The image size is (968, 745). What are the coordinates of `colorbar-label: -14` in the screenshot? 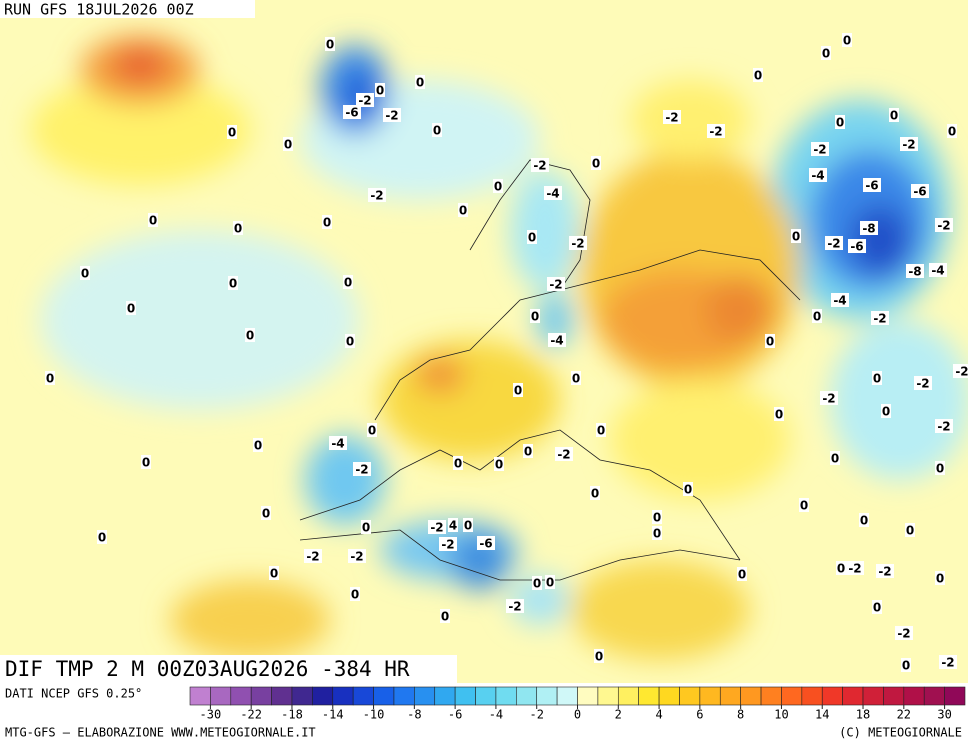 It's located at (333, 715).